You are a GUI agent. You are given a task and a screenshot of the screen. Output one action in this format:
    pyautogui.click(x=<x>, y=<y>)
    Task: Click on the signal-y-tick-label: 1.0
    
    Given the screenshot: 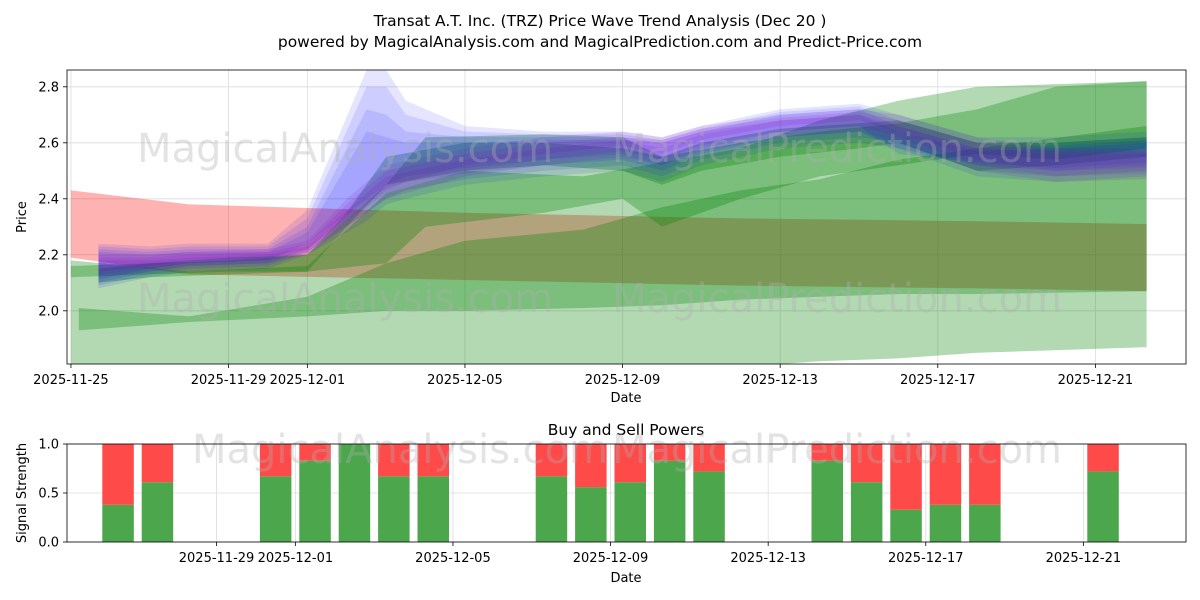 What is the action you would take?
    pyautogui.click(x=48, y=445)
    